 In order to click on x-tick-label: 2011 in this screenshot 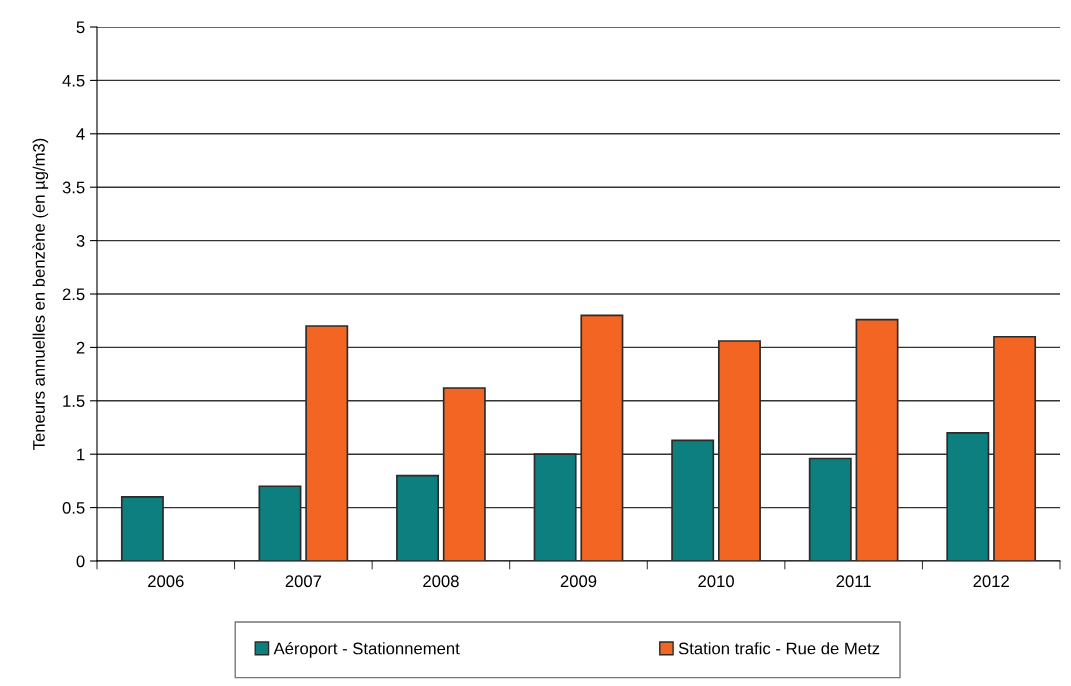, I will do `click(853, 581)`.